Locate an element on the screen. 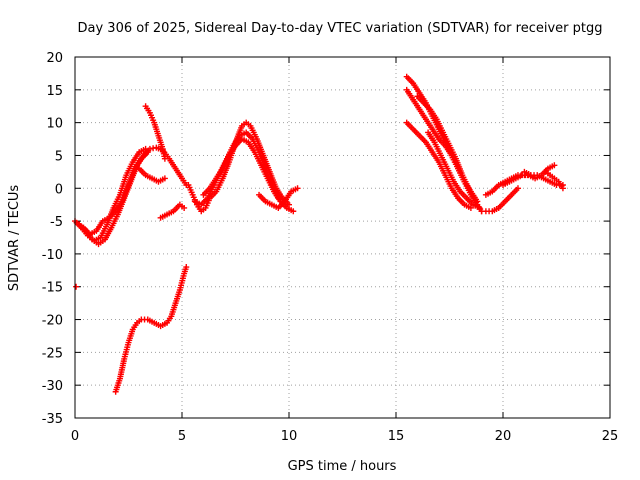 This screenshot has height=480, width=640. x-axis-label: GPS time / hours is located at coordinates (342, 466).